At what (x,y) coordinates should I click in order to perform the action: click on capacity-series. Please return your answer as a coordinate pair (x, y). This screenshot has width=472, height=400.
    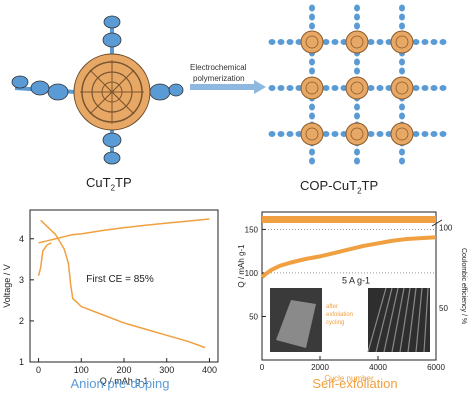
    Looking at the image, I should click on (348, 257).